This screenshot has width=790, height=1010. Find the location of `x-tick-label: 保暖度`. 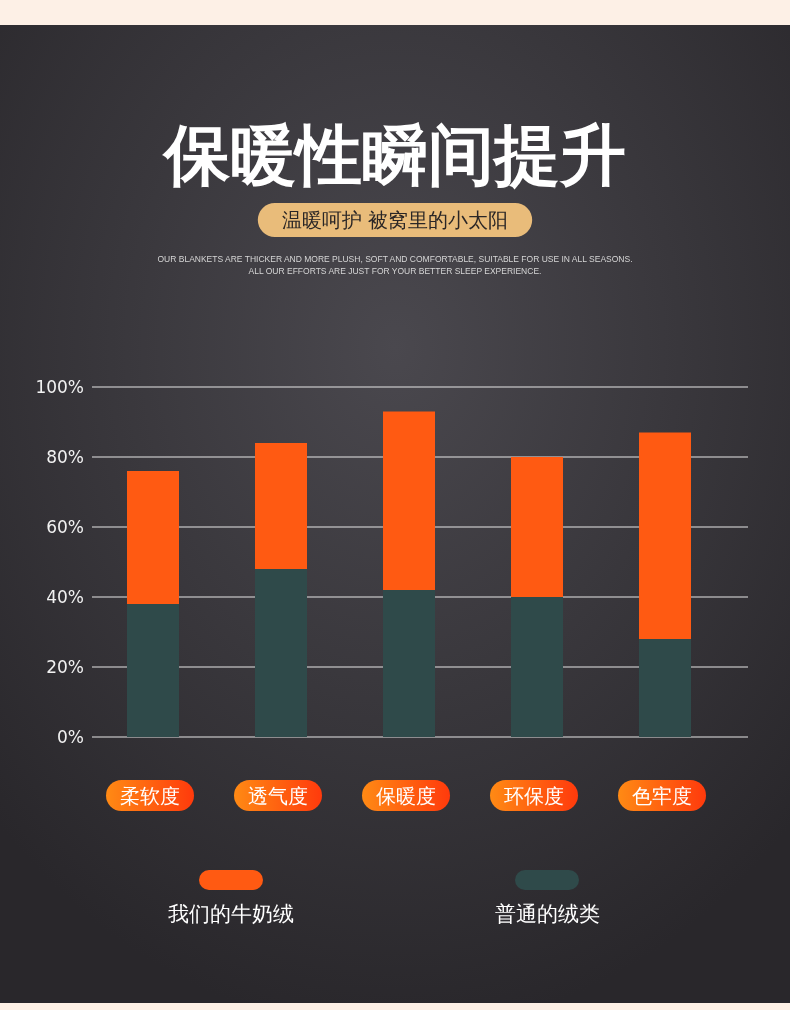

x-tick-label: 保暖度 is located at coordinates (406, 796).